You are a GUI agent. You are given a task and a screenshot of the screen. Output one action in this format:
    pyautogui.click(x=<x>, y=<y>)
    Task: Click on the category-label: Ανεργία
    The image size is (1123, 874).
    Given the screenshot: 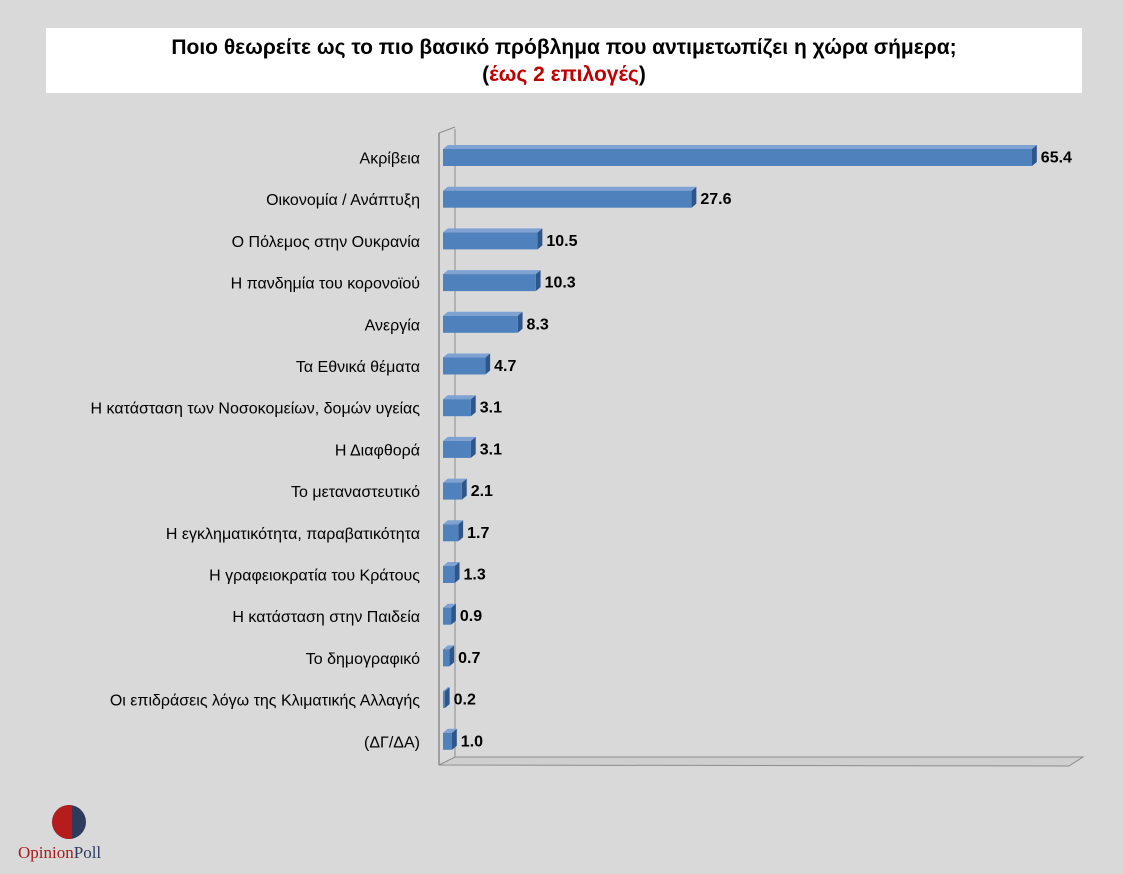 What is the action you would take?
    pyautogui.click(x=392, y=325)
    